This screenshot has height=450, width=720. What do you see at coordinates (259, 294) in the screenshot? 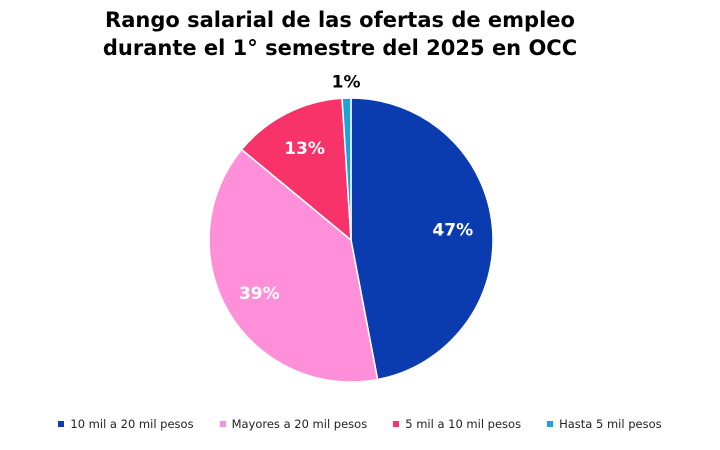
I see `slice-data-label: 39%` at bounding box center [259, 294].